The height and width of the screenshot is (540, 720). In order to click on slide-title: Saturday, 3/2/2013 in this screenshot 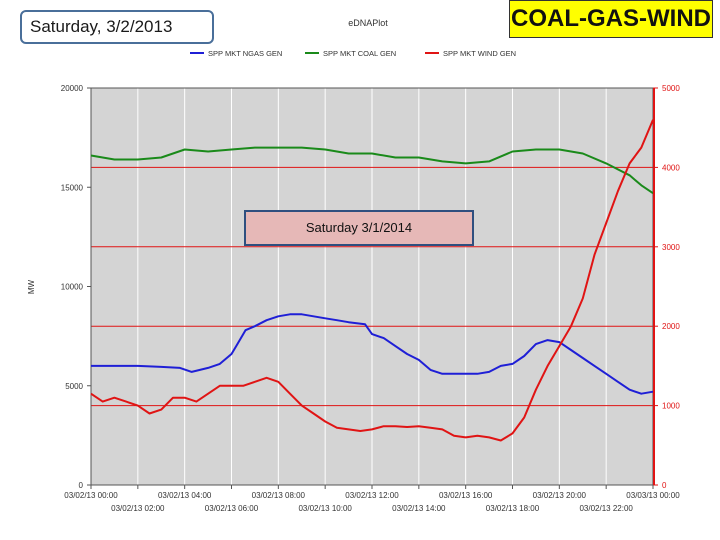, I will do `click(117, 27)`.